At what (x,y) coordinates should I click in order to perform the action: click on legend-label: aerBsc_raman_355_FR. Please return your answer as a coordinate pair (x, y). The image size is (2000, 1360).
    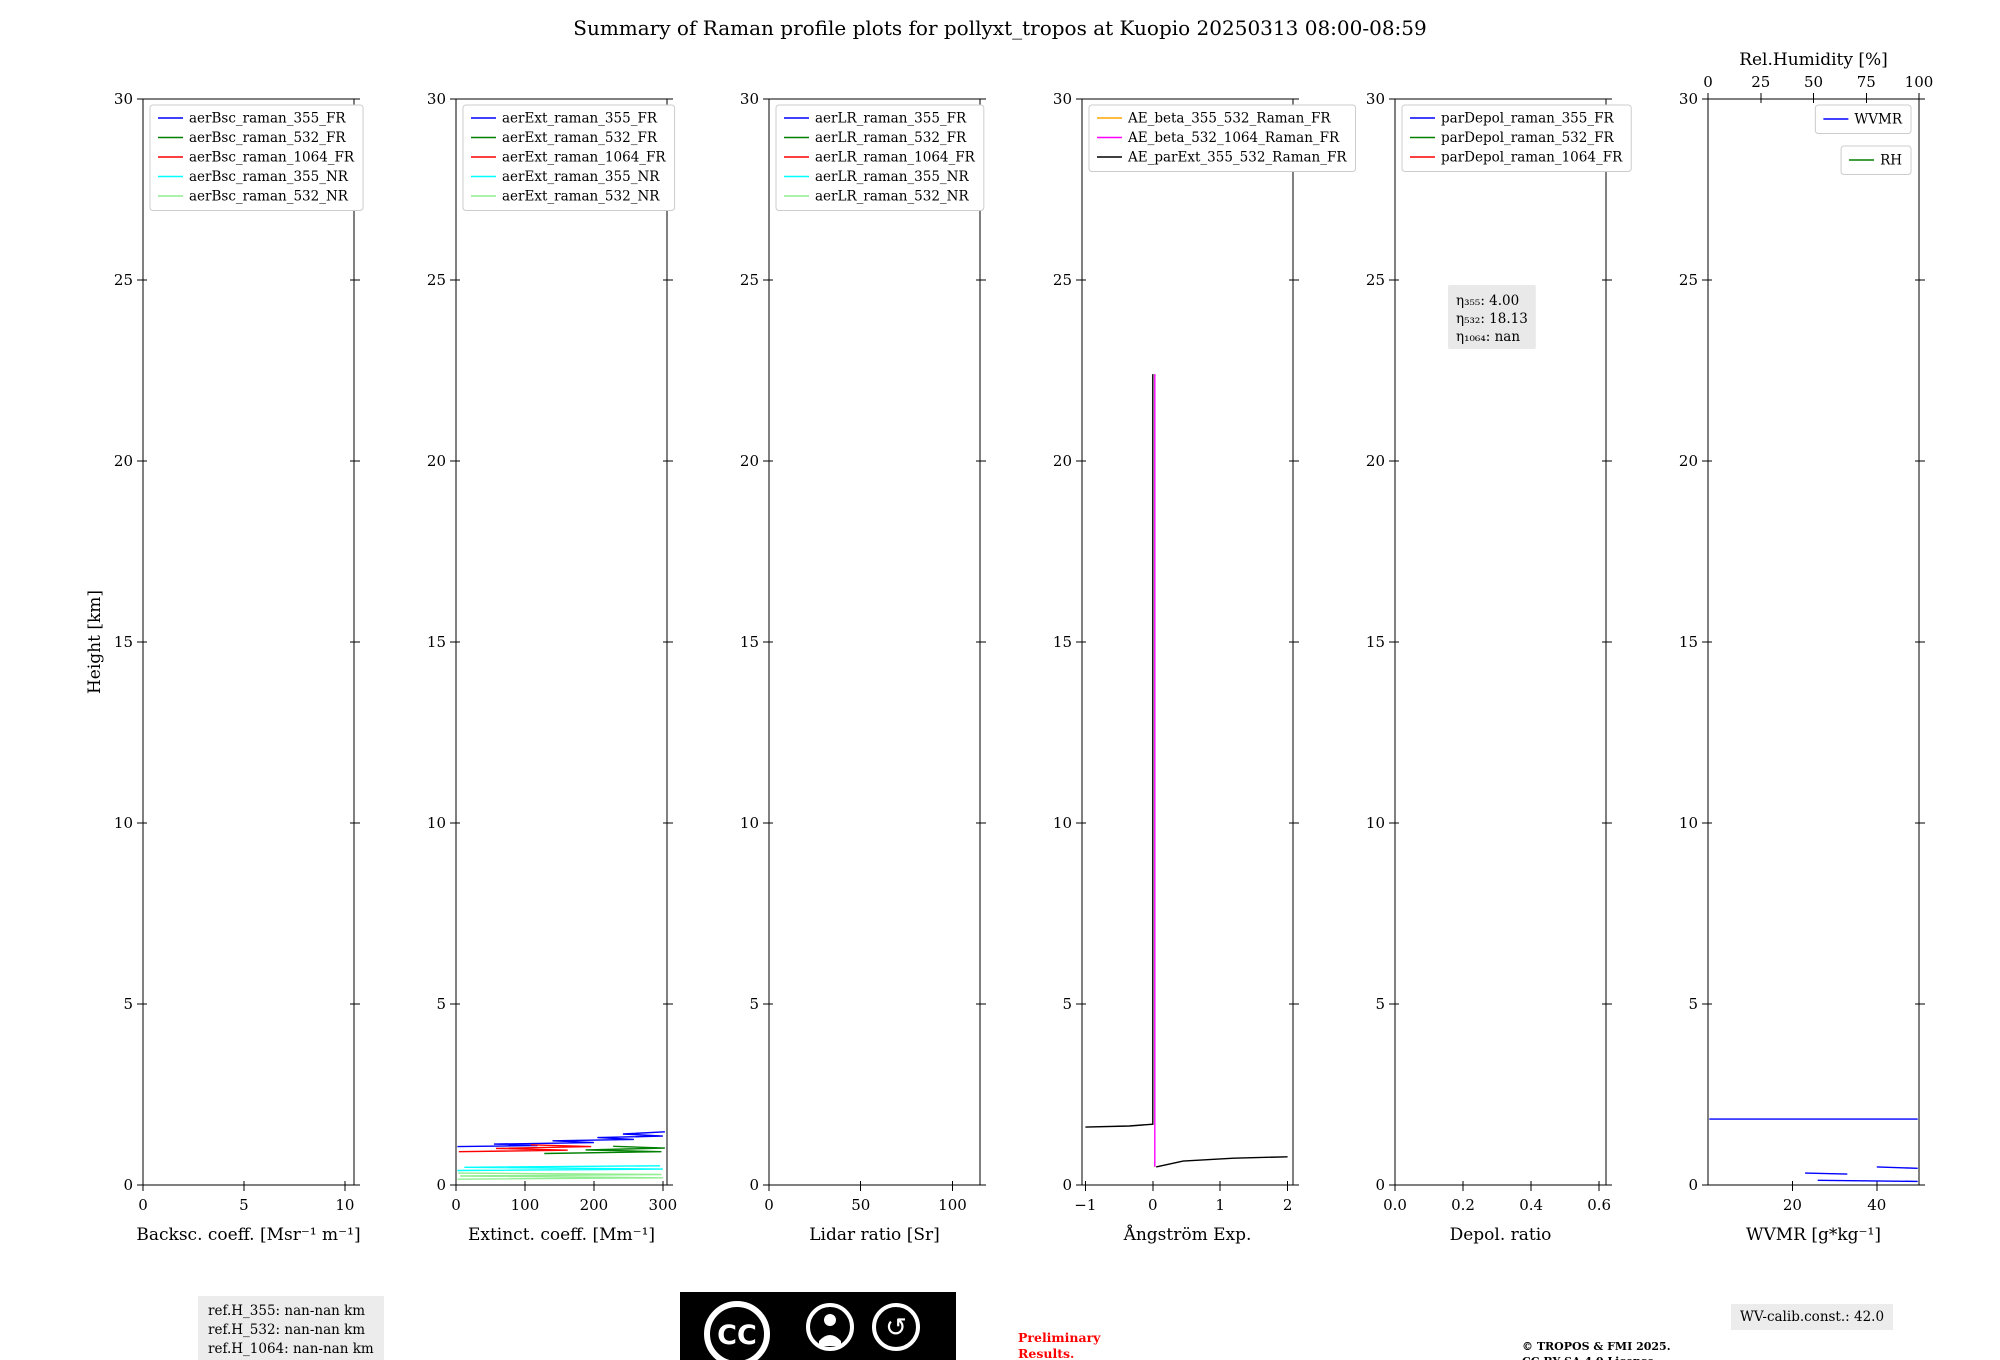
    Looking at the image, I should click on (267, 119).